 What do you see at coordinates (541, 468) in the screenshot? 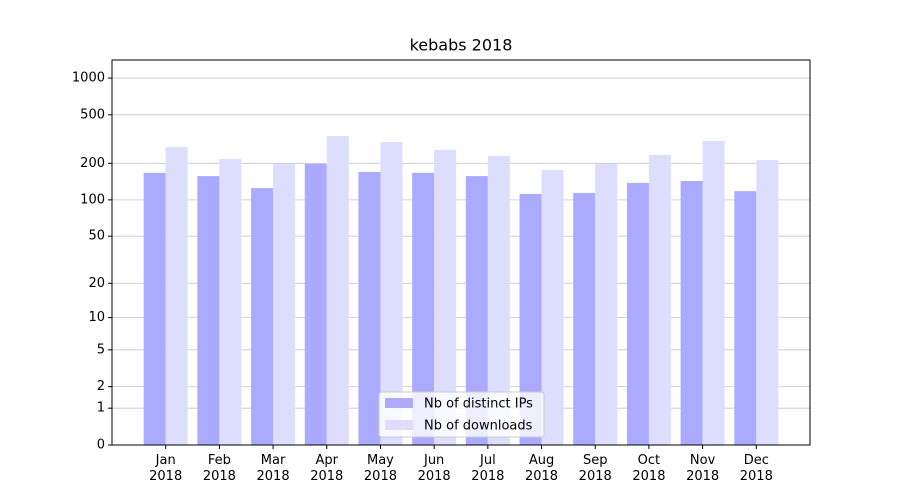
I see `x-tick-label: Aug 2018` at bounding box center [541, 468].